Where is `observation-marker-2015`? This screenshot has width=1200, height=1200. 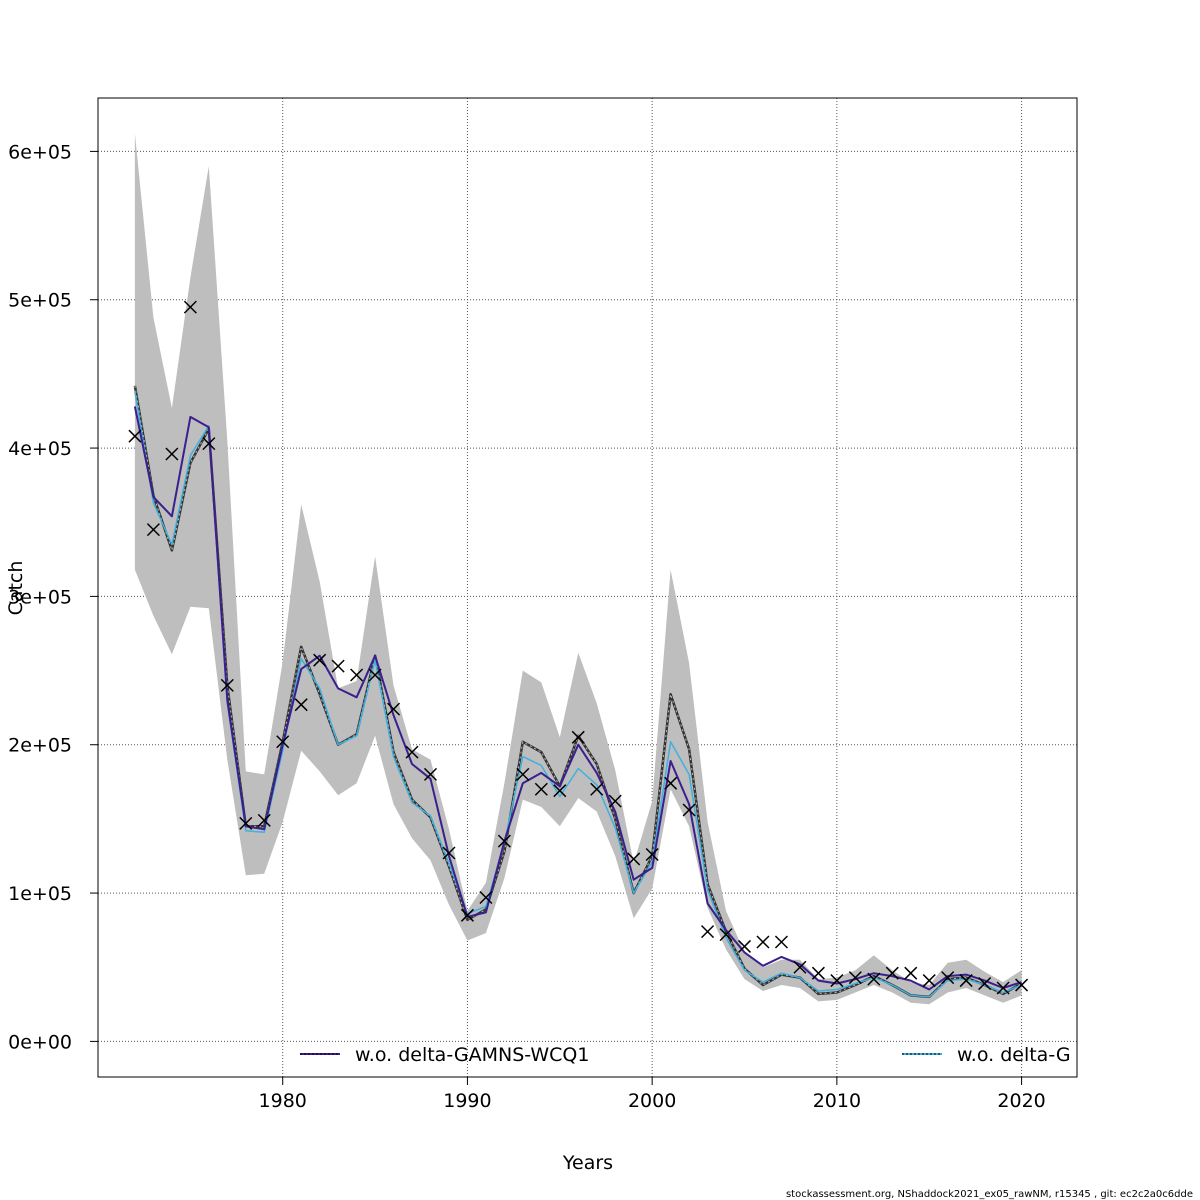
observation-marker-2015 is located at coordinates (929, 981).